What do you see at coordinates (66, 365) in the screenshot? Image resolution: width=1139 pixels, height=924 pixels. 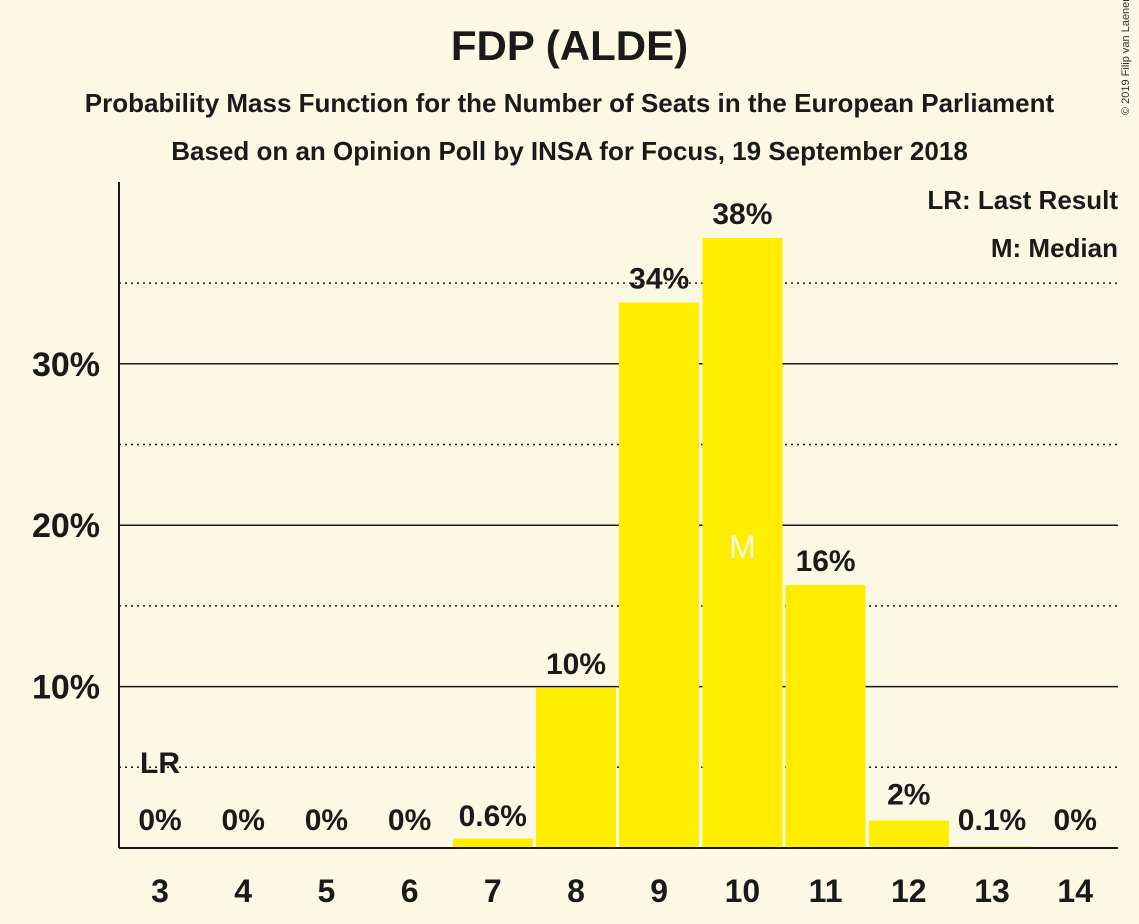 I see `y-tick-label: 30%` at bounding box center [66, 365].